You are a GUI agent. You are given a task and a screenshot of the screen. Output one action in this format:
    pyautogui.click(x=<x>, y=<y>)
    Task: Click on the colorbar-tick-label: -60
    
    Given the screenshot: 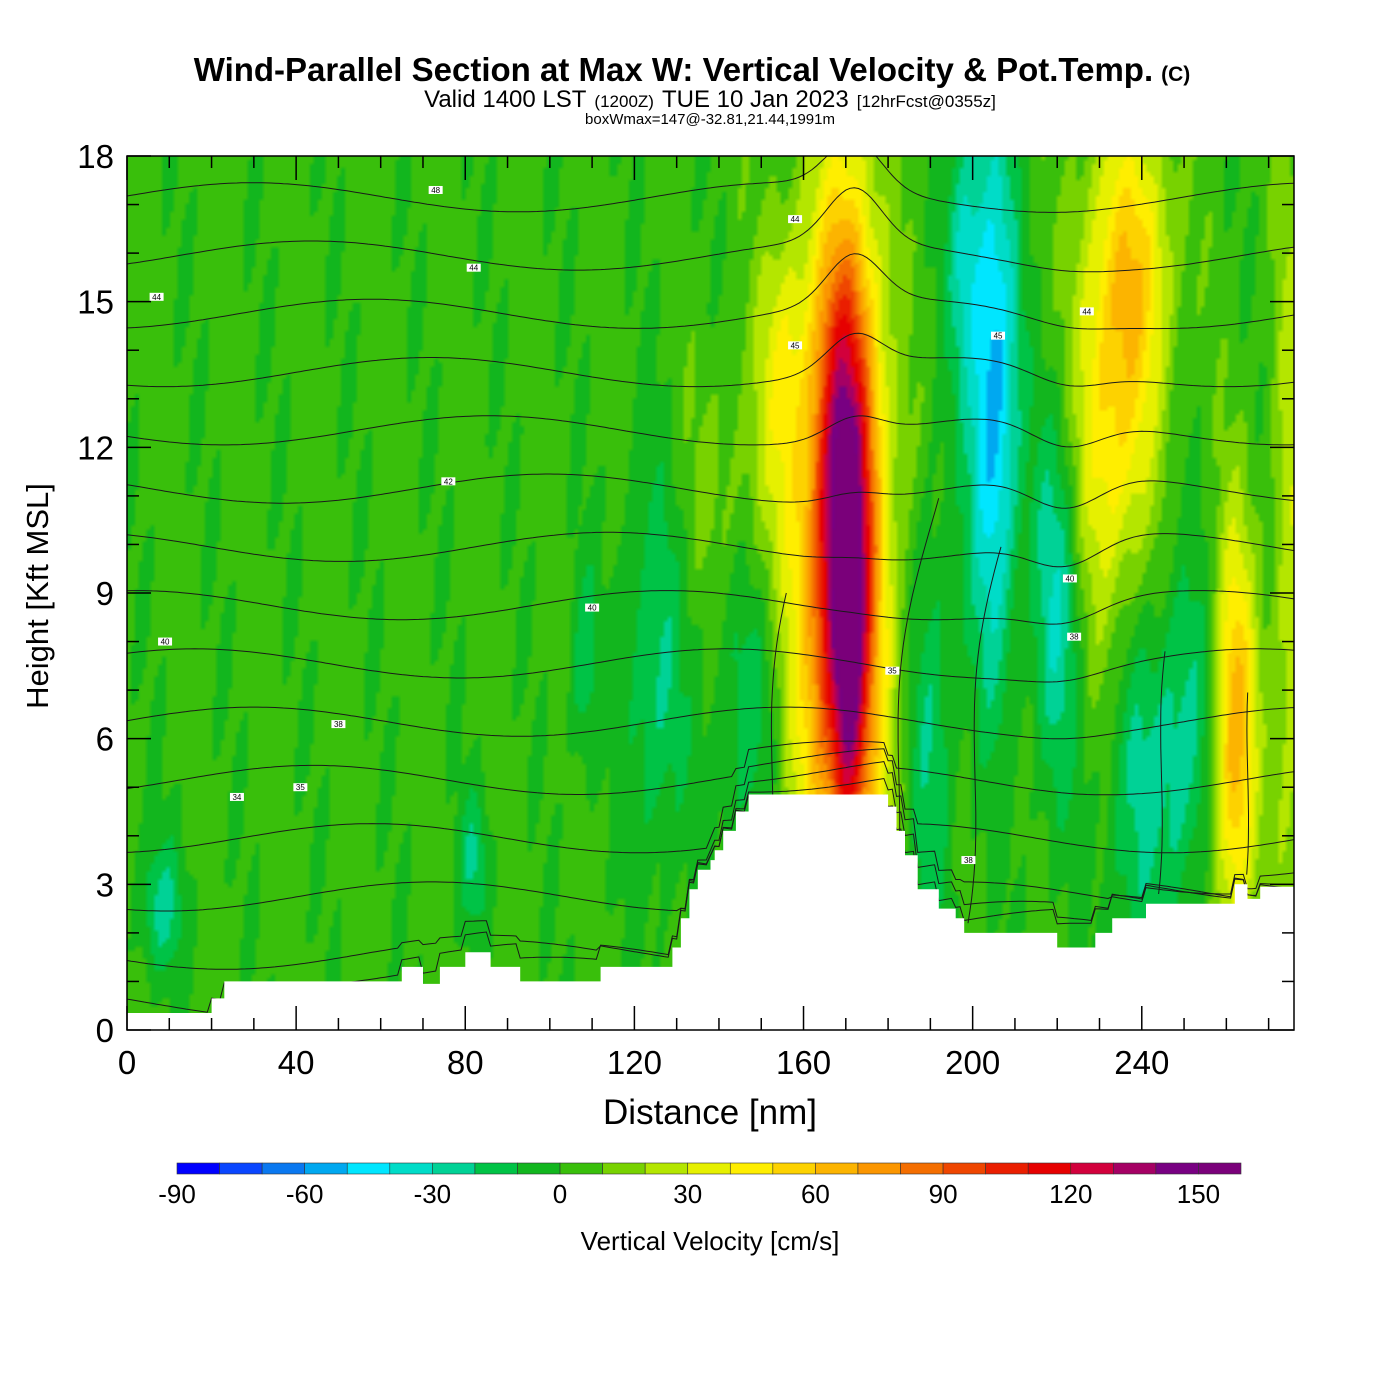 What is the action you would take?
    pyautogui.click(x=305, y=1194)
    